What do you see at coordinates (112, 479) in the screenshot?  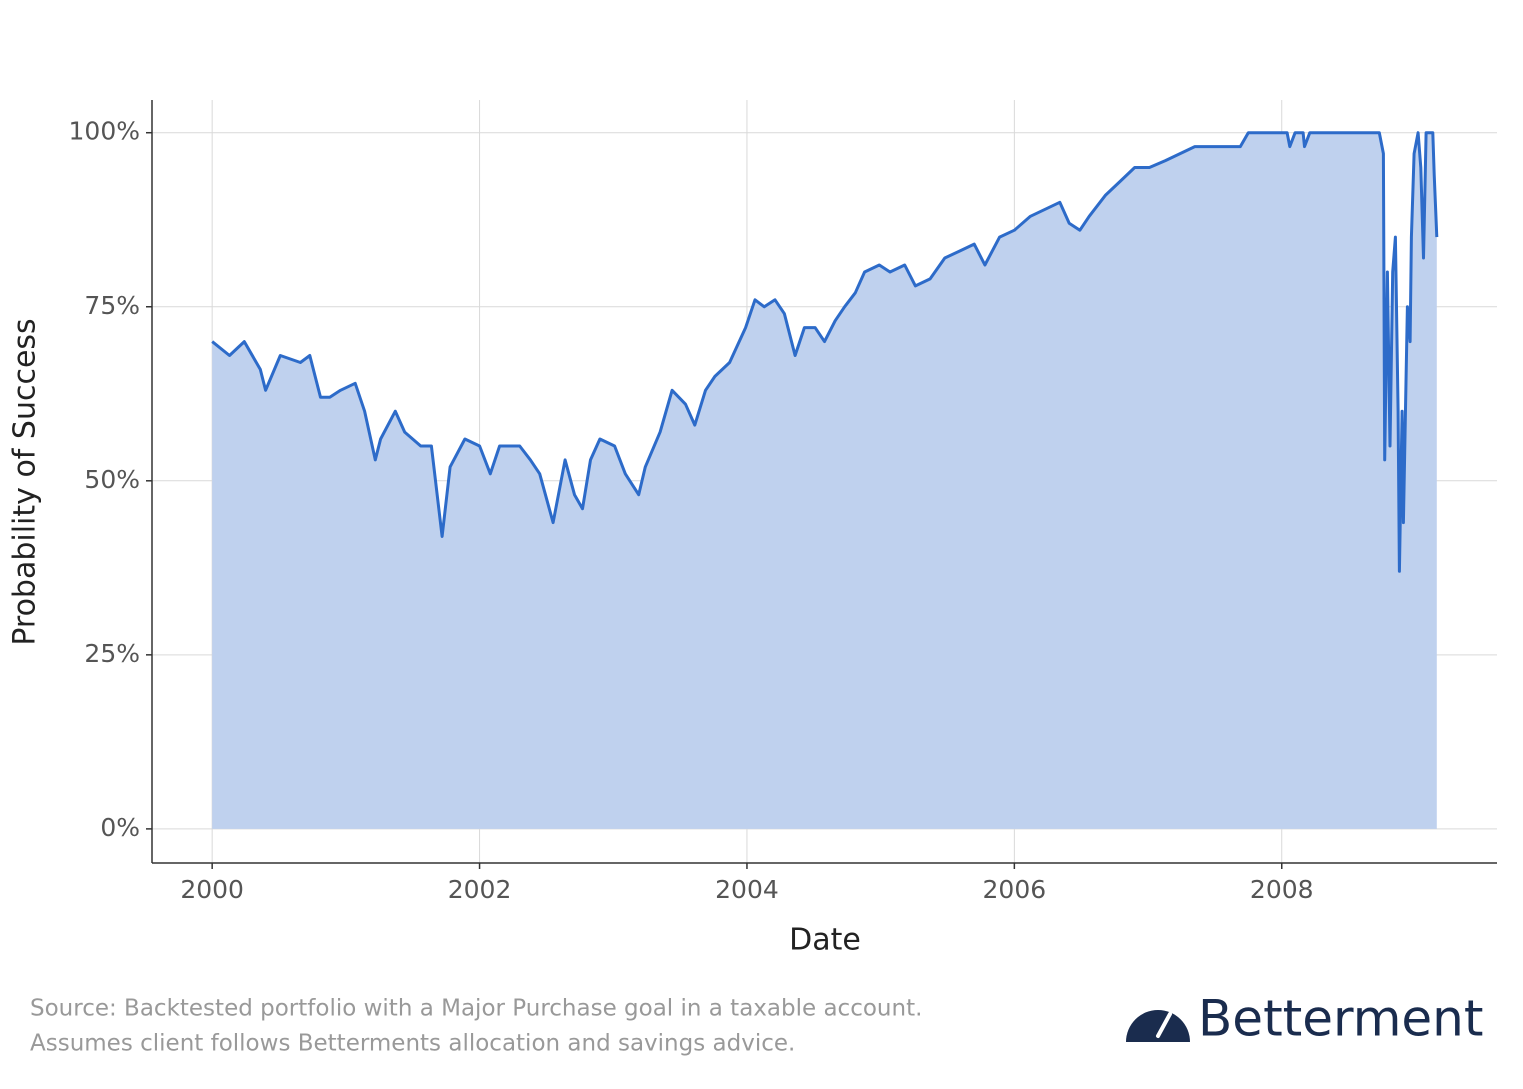 I see `y-tick-label: 50%` at bounding box center [112, 479].